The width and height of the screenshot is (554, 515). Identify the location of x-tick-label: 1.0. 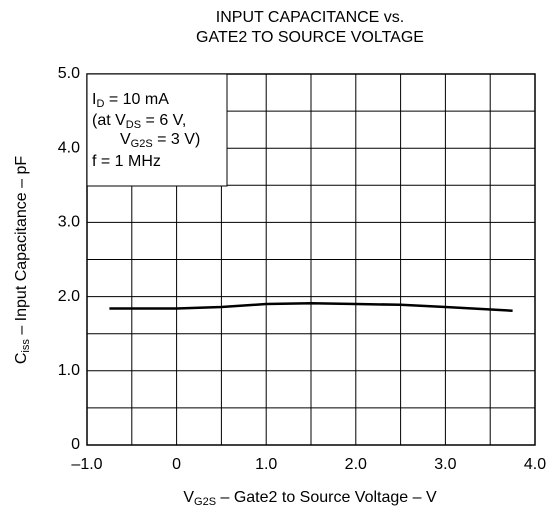
(266, 464).